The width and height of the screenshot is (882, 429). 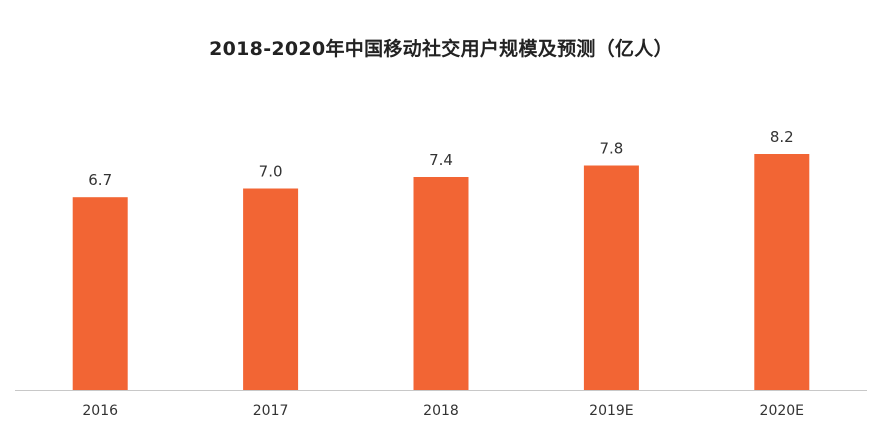 What do you see at coordinates (782, 411) in the screenshot?
I see `x-tick-label-2020E: 2020E` at bounding box center [782, 411].